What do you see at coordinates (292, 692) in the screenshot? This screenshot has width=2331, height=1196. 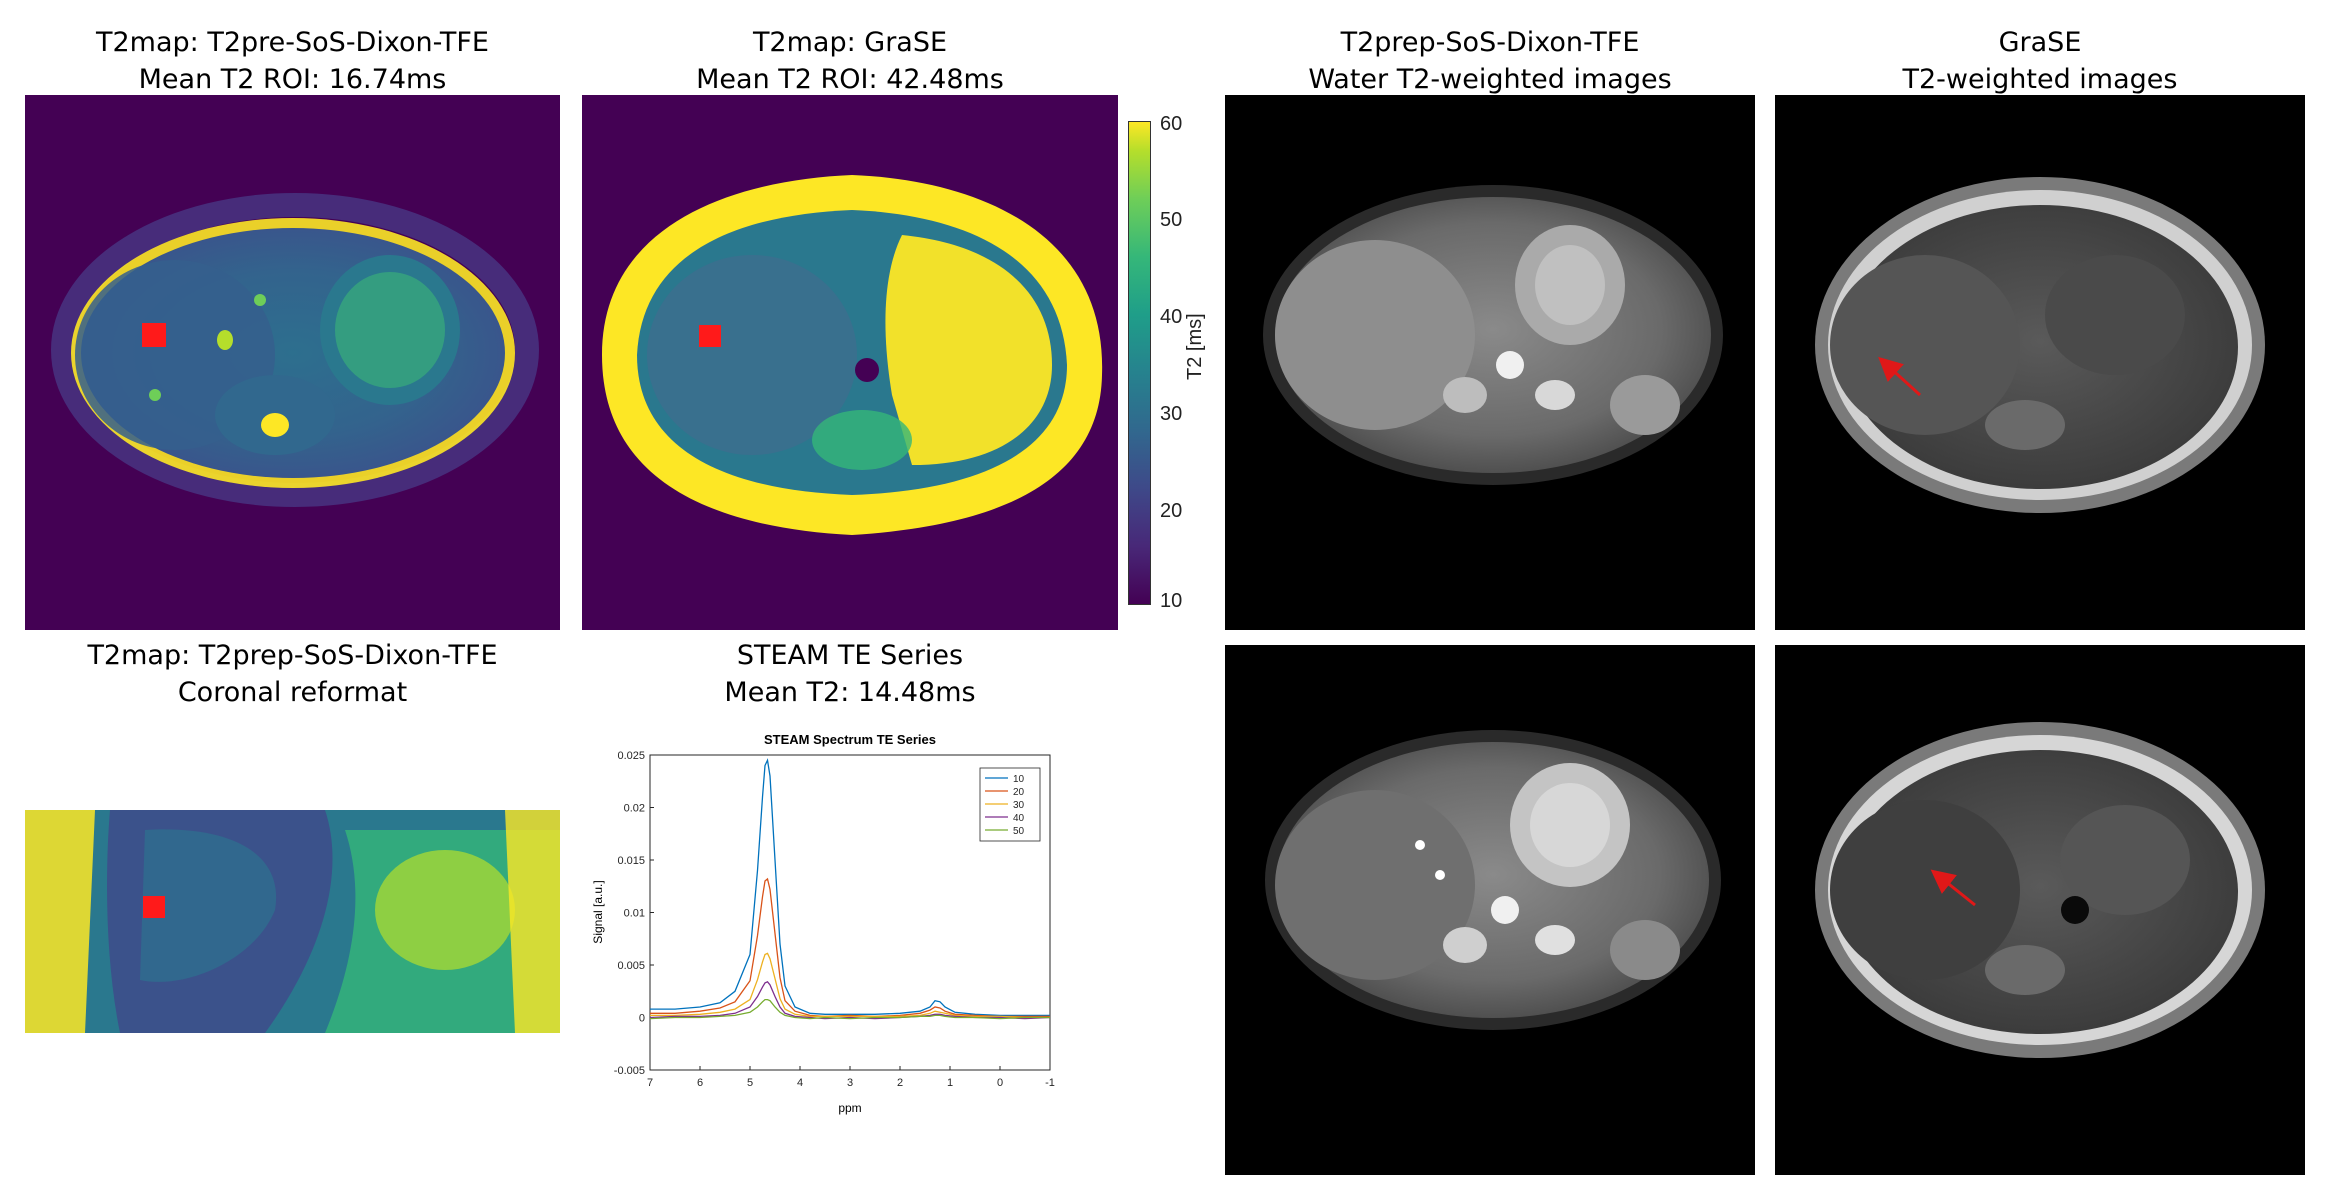 I see `panel-subtitle: Coronal reformat` at bounding box center [292, 692].